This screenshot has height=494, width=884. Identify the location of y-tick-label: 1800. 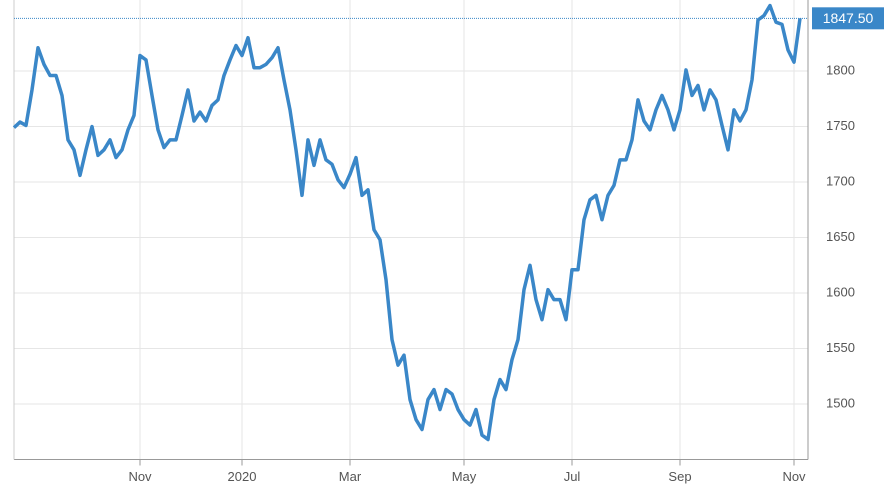
(840, 69).